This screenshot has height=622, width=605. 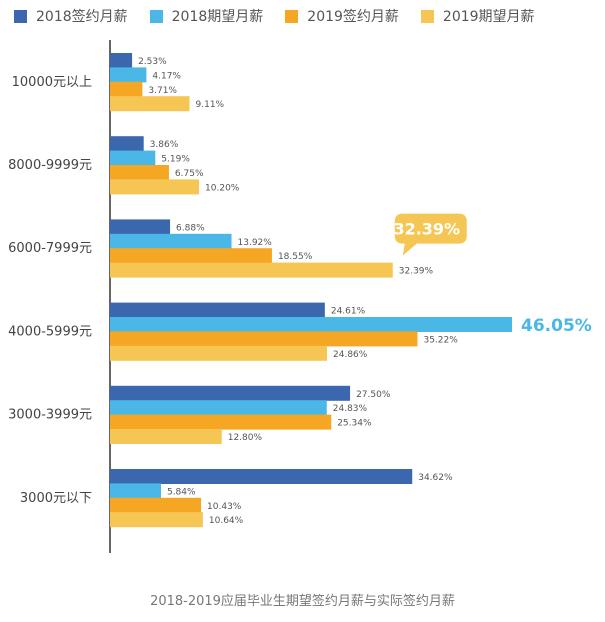 I want to click on callout-label: 32.39%, so click(x=426, y=229).